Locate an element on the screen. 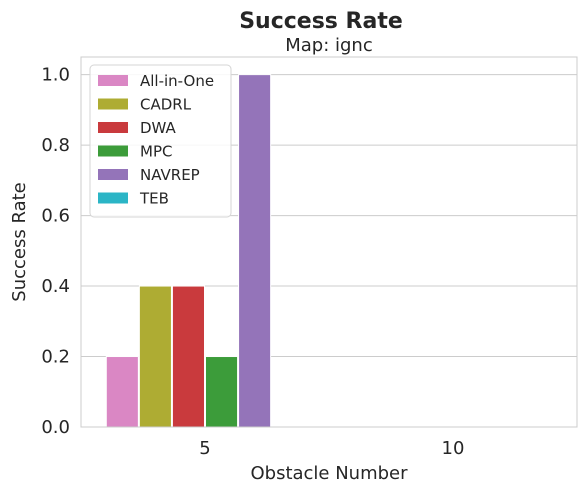 The width and height of the screenshot is (586, 492). legend-label: All-in-One is located at coordinates (177, 81).